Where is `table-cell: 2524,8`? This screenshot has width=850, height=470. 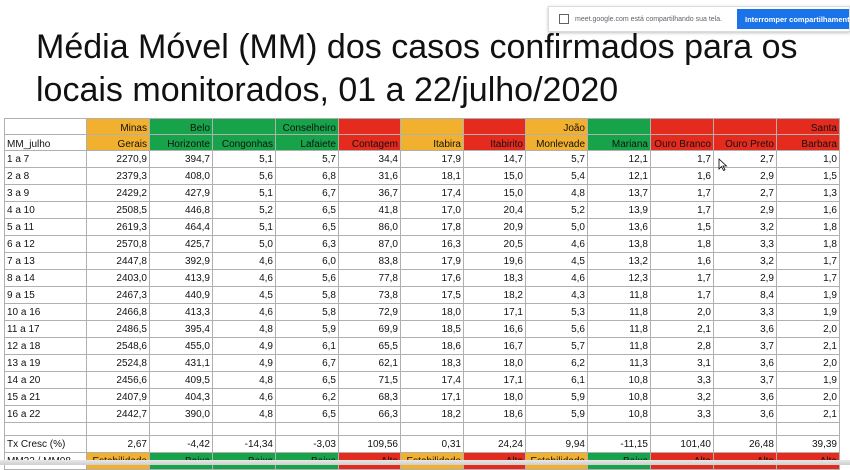
table-cell: 2524,8 is located at coordinates (118, 363).